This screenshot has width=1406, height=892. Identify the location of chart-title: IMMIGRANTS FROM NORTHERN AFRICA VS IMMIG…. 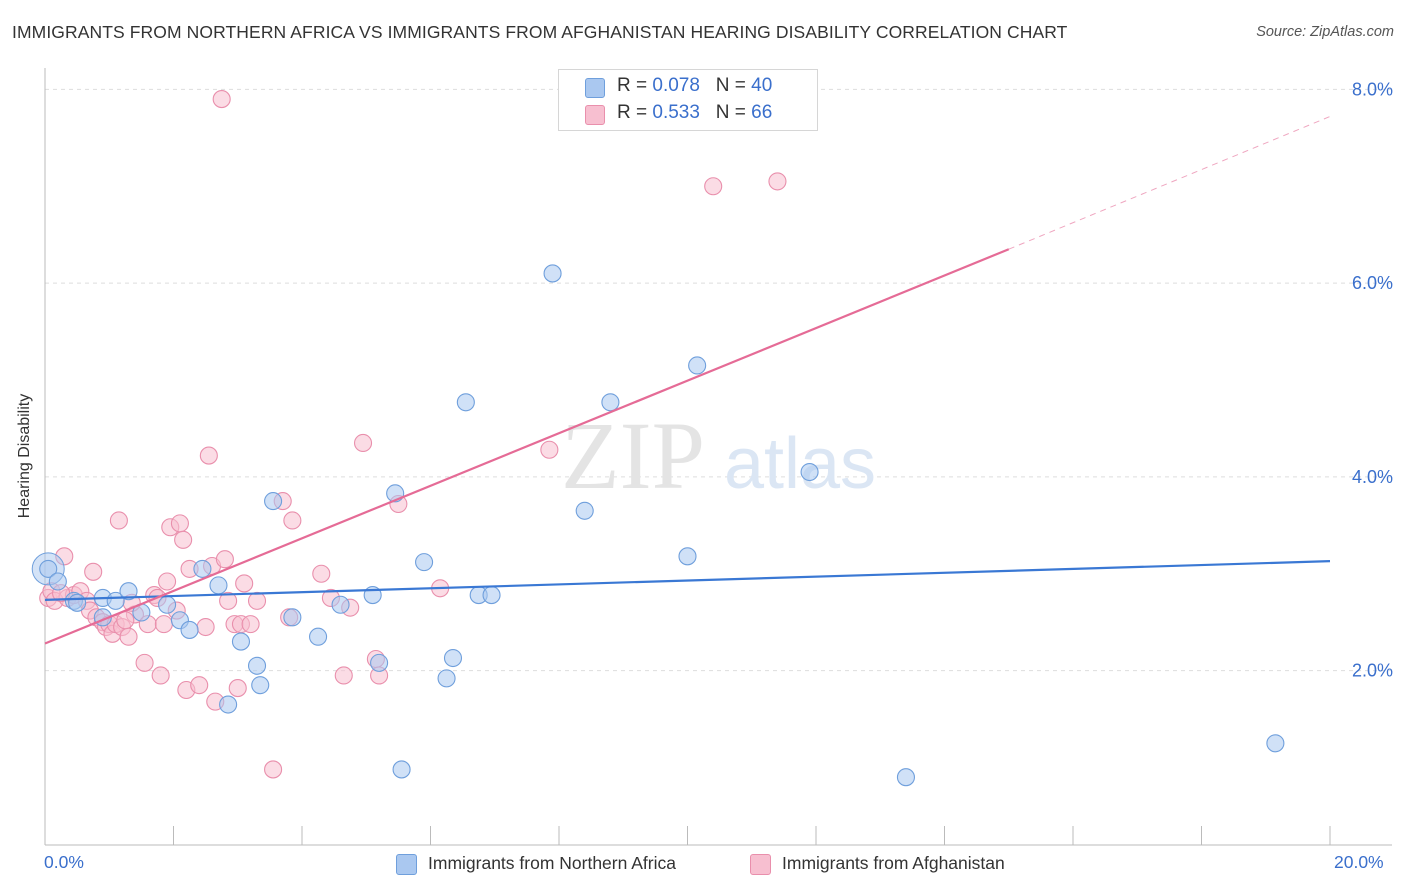
(540, 32).